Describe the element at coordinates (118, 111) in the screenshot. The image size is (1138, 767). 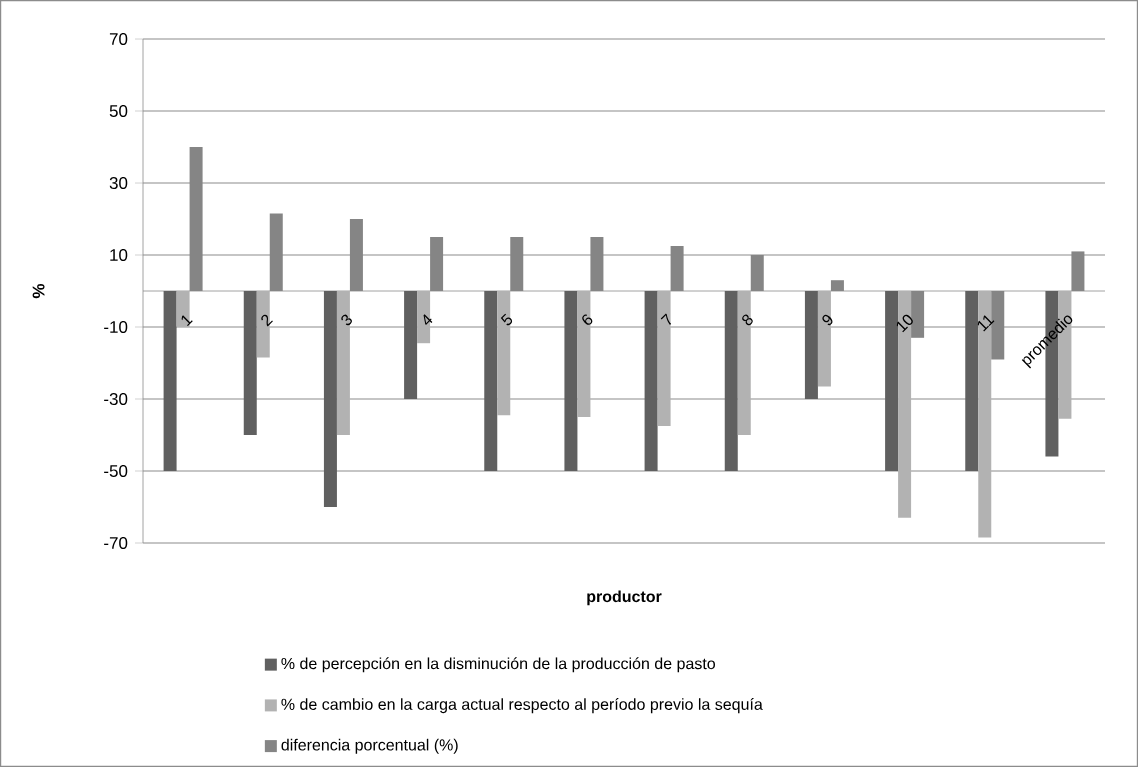
I see `y-tick-label: 50` at that location.